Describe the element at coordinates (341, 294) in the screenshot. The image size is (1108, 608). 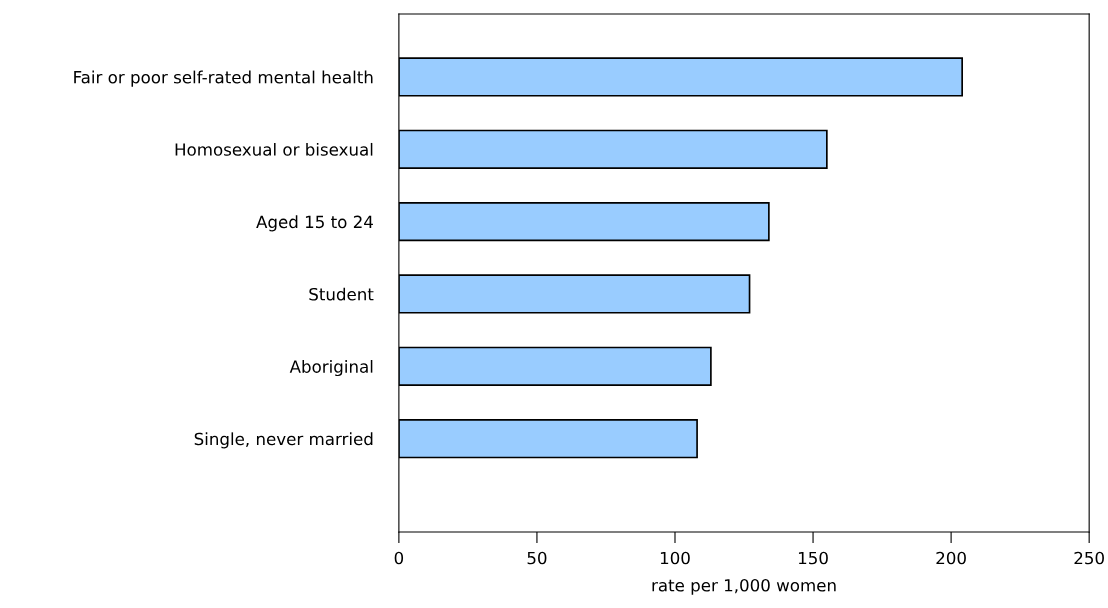
I see `y-tick-label: Student` at that location.